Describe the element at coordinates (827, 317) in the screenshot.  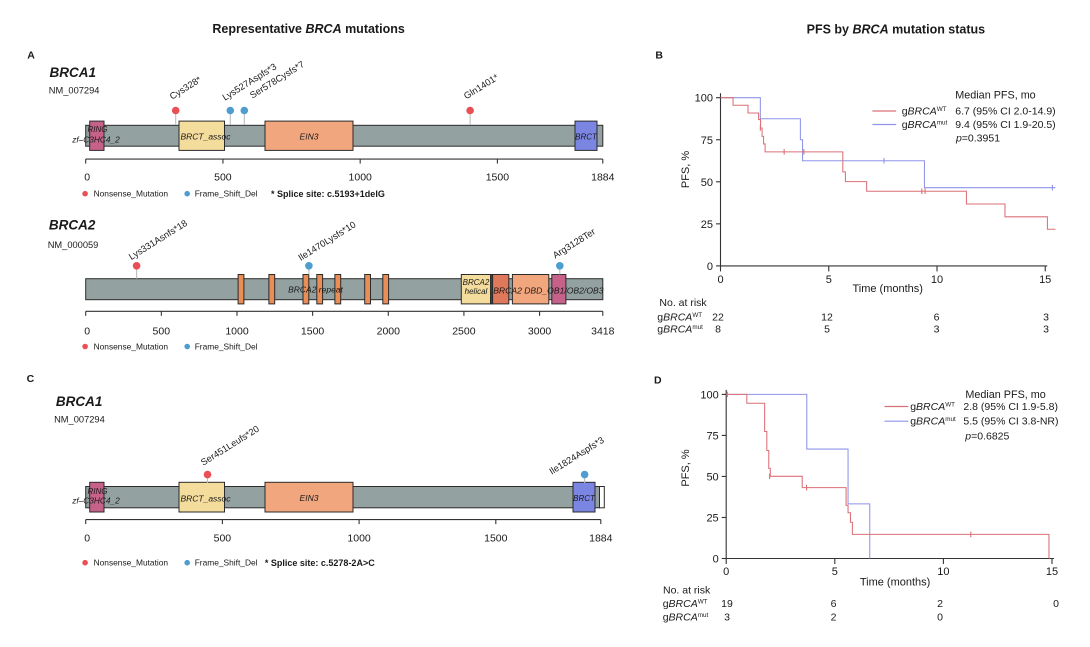
I see `svg-text: 12` at that location.